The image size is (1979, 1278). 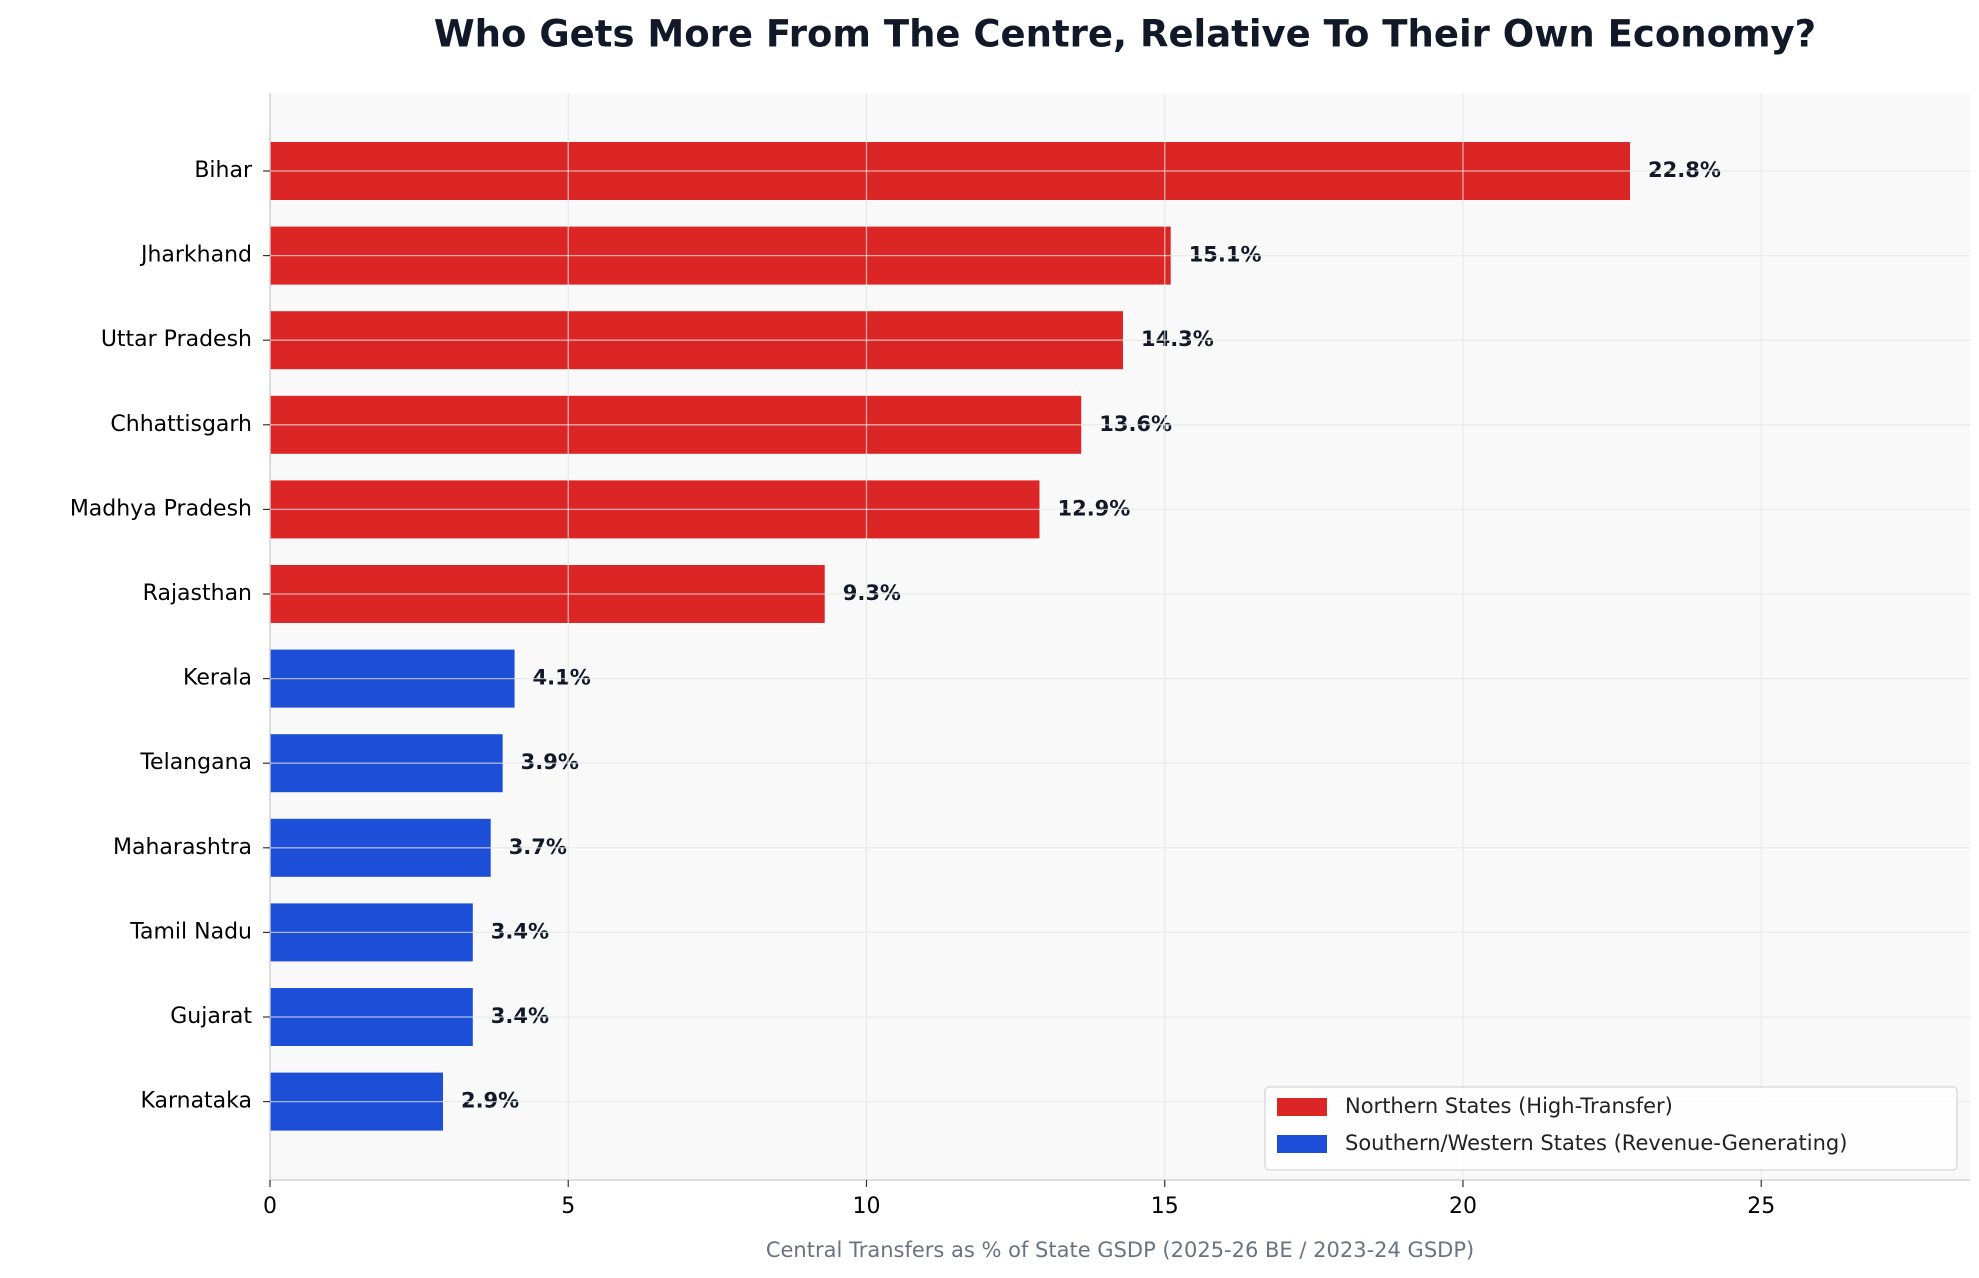 I want to click on y-tick-label: Kerala, so click(x=217, y=678).